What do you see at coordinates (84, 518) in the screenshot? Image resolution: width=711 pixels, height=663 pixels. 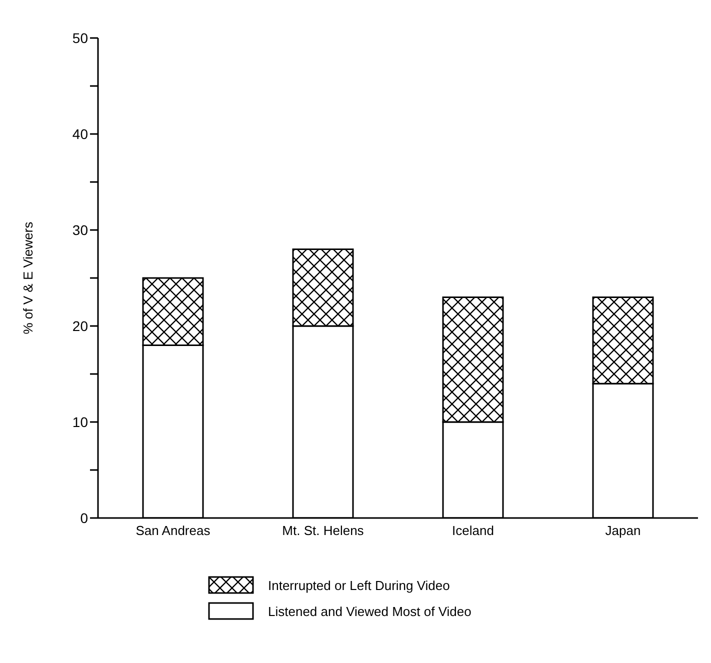 I see `y-tick-label: 0` at bounding box center [84, 518].